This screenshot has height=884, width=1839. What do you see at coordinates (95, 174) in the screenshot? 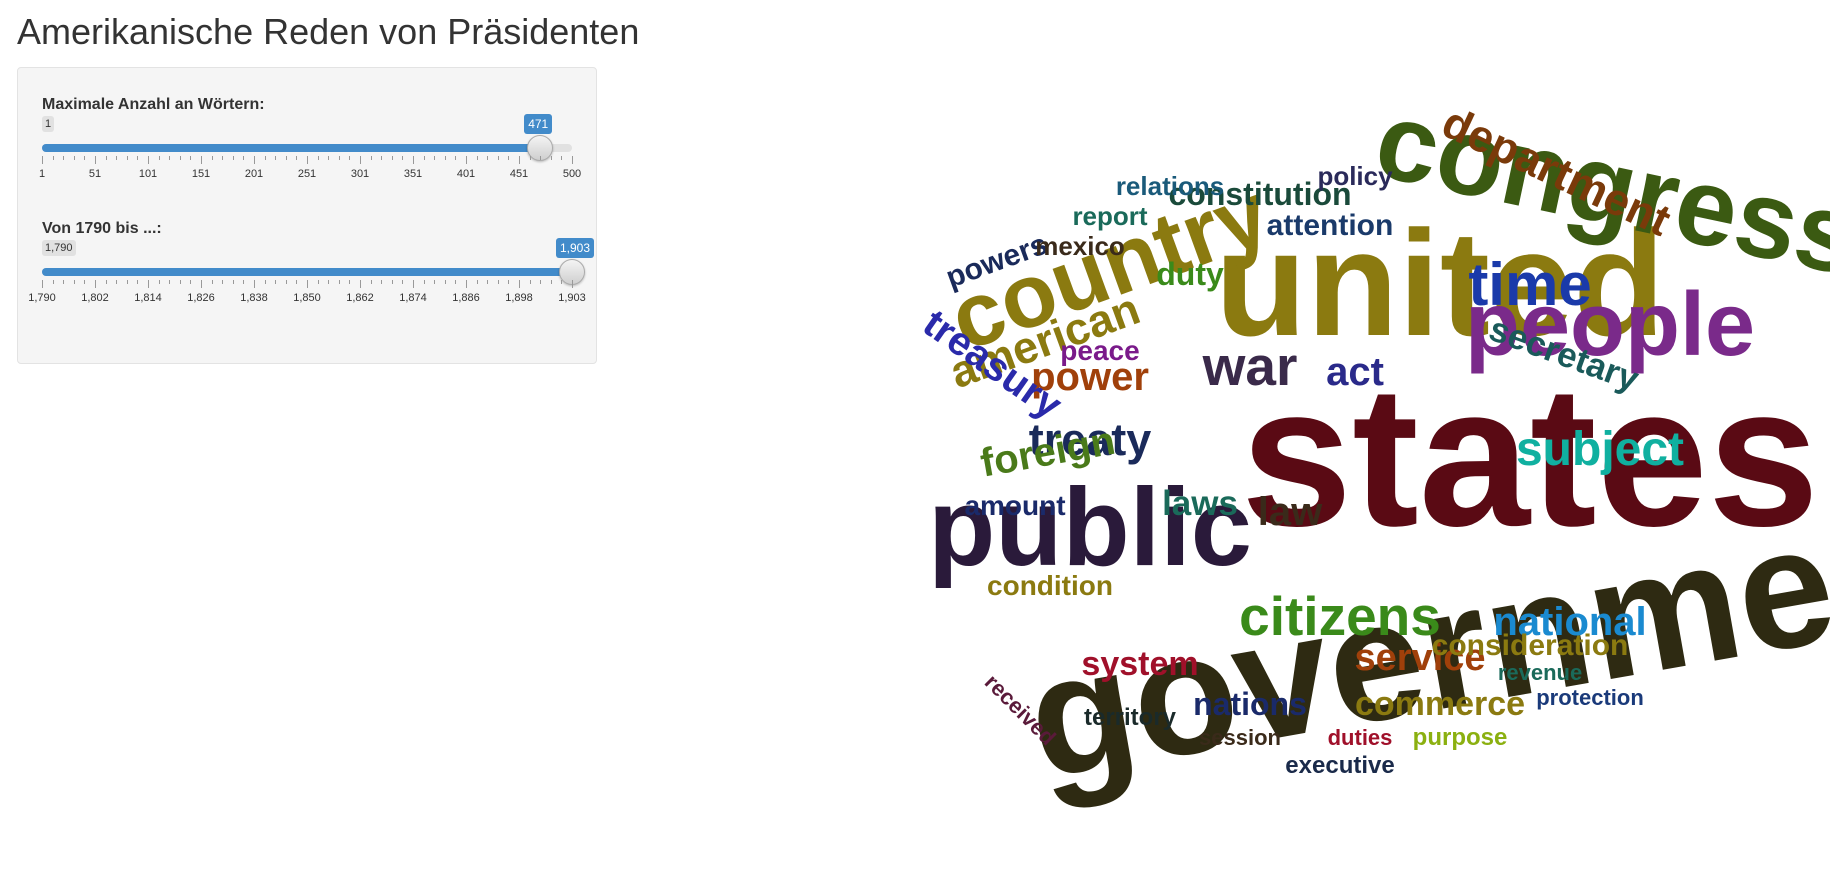
I see `w-tick-label: 51` at bounding box center [95, 174].